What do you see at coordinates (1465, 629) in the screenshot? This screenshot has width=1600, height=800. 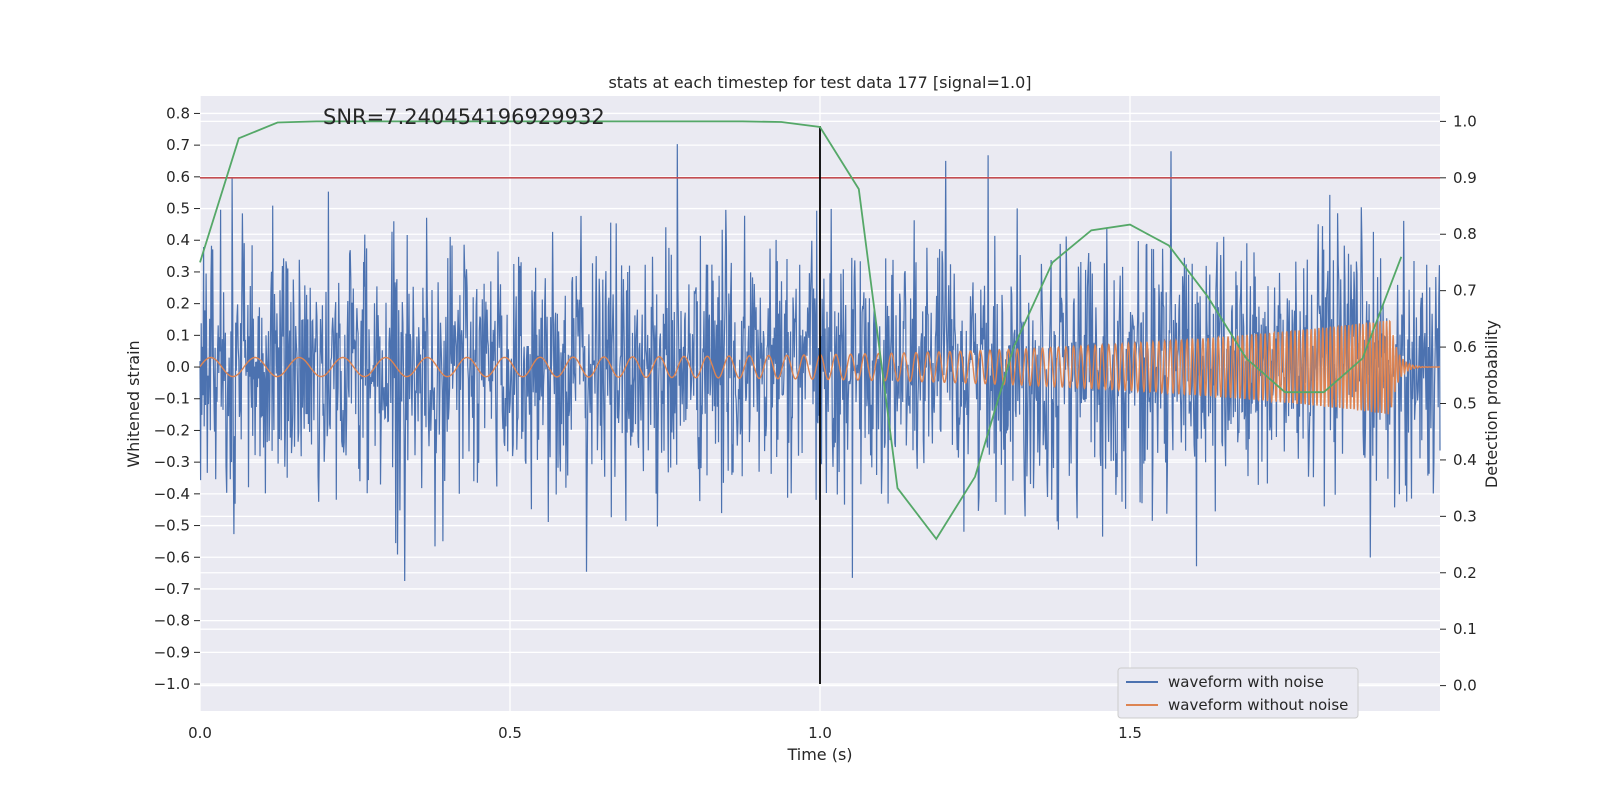 I see `y2-tick-label: 0.1` at bounding box center [1465, 629].